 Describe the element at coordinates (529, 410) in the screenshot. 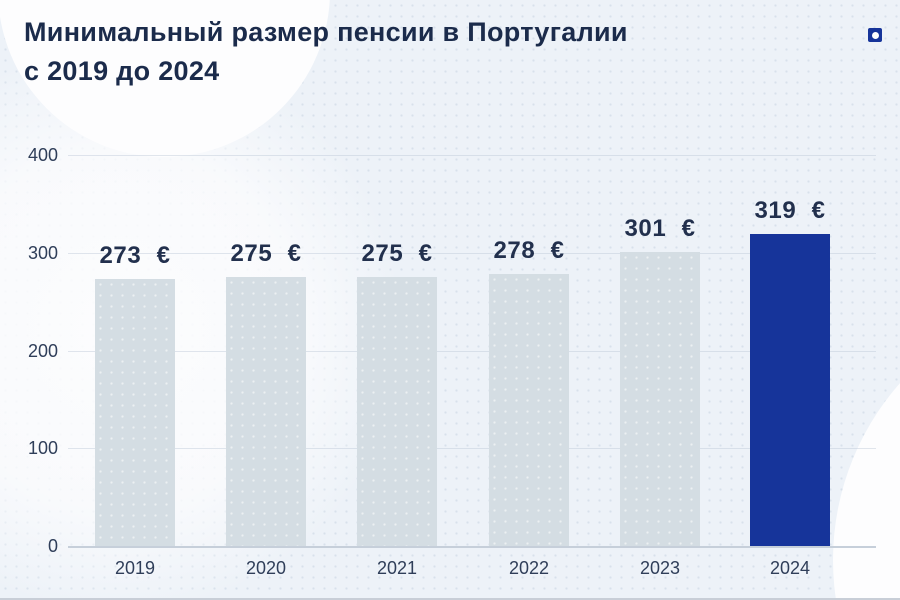

I see `bar-2022` at that location.